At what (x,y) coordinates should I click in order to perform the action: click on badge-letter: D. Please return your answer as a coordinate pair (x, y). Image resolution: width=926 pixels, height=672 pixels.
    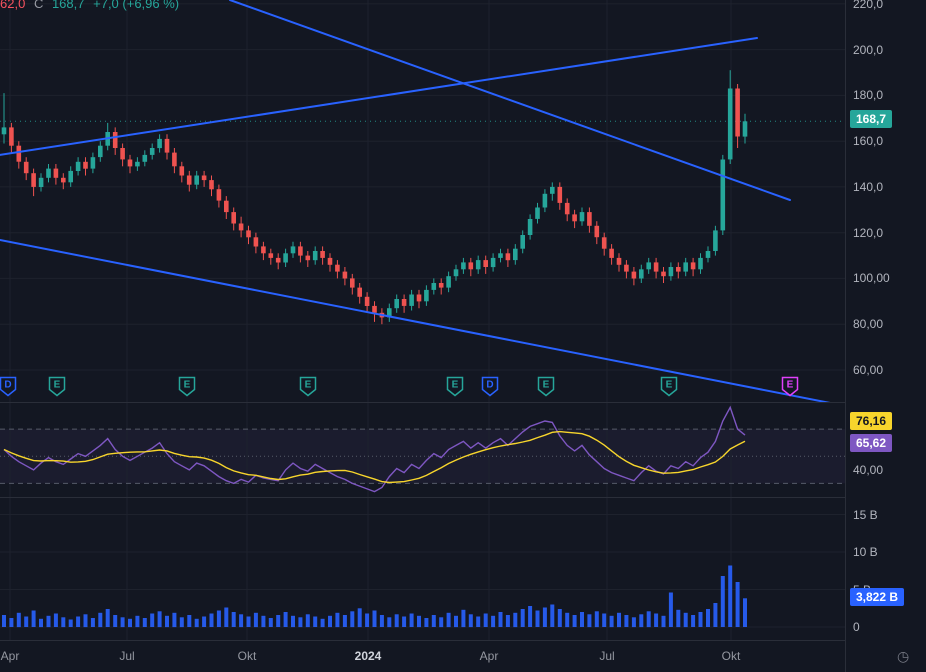
    Looking at the image, I should click on (7, 385).